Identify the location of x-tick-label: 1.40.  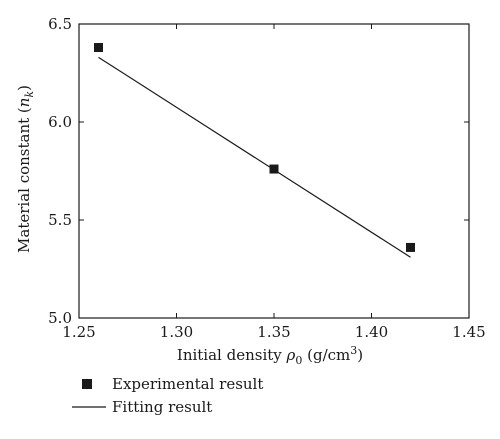
(371, 332).